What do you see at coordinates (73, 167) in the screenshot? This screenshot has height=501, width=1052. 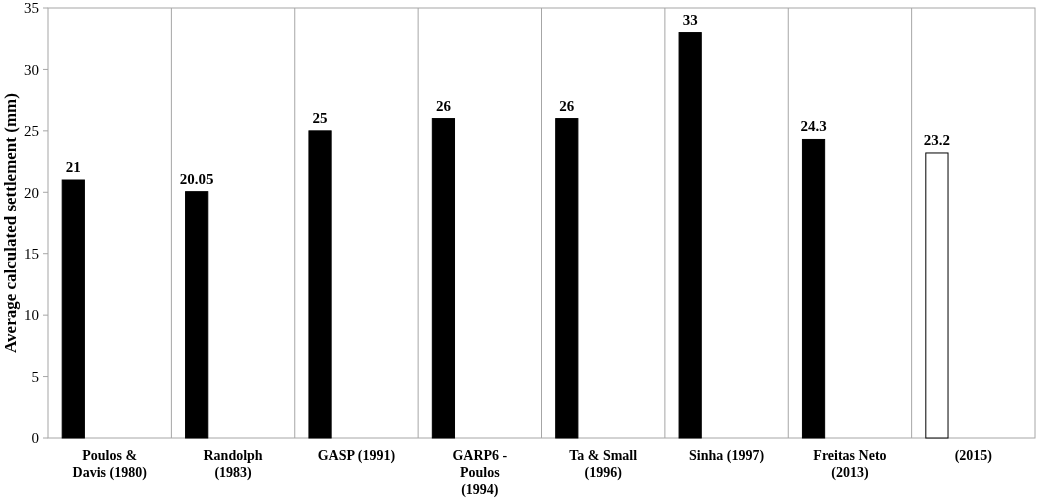 I see `data-label: 21` at bounding box center [73, 167].